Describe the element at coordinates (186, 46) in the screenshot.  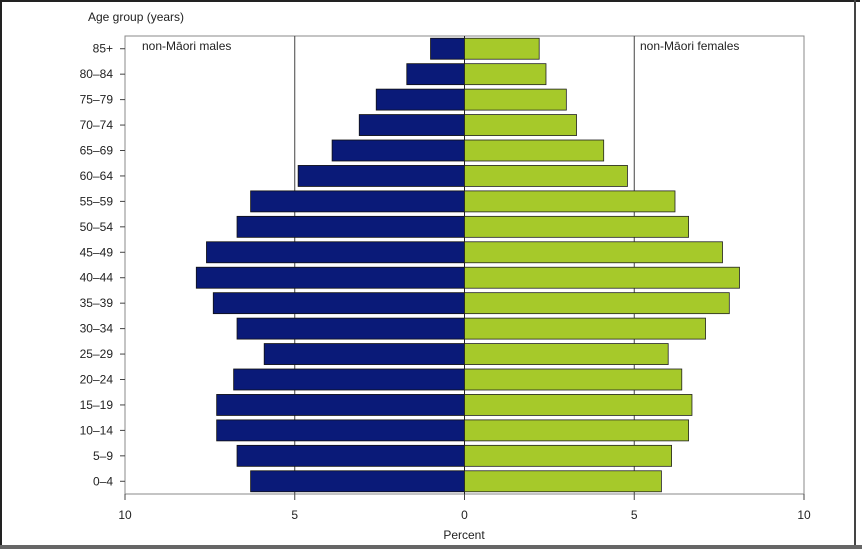
I see `legend-males-label: non-Māori males` at that location.